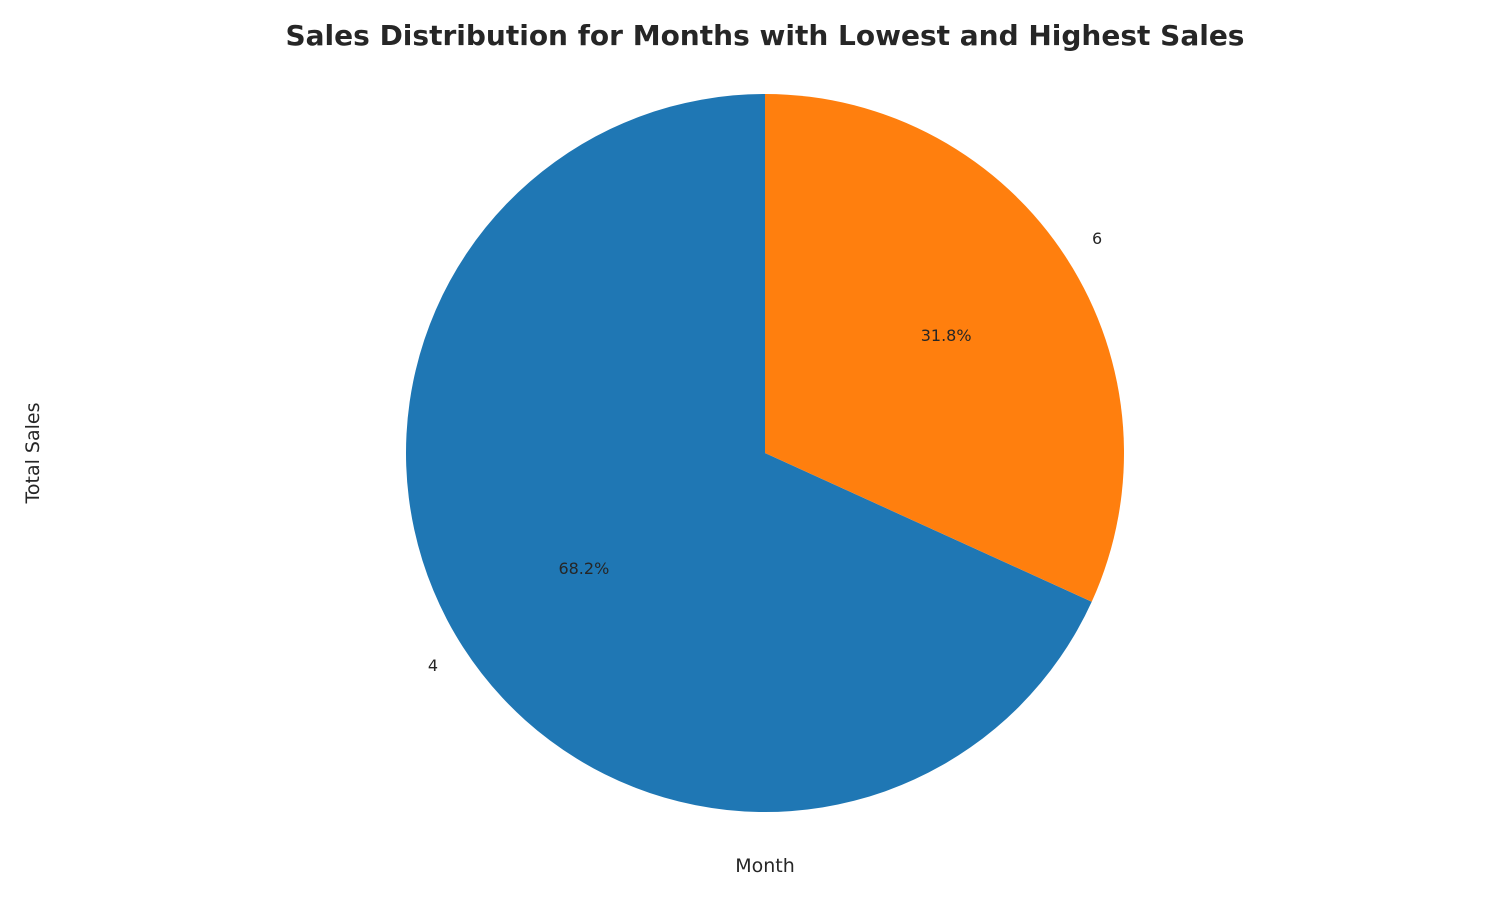  I want to click on slice-percent-label: 31.8%, so click(946, 335).